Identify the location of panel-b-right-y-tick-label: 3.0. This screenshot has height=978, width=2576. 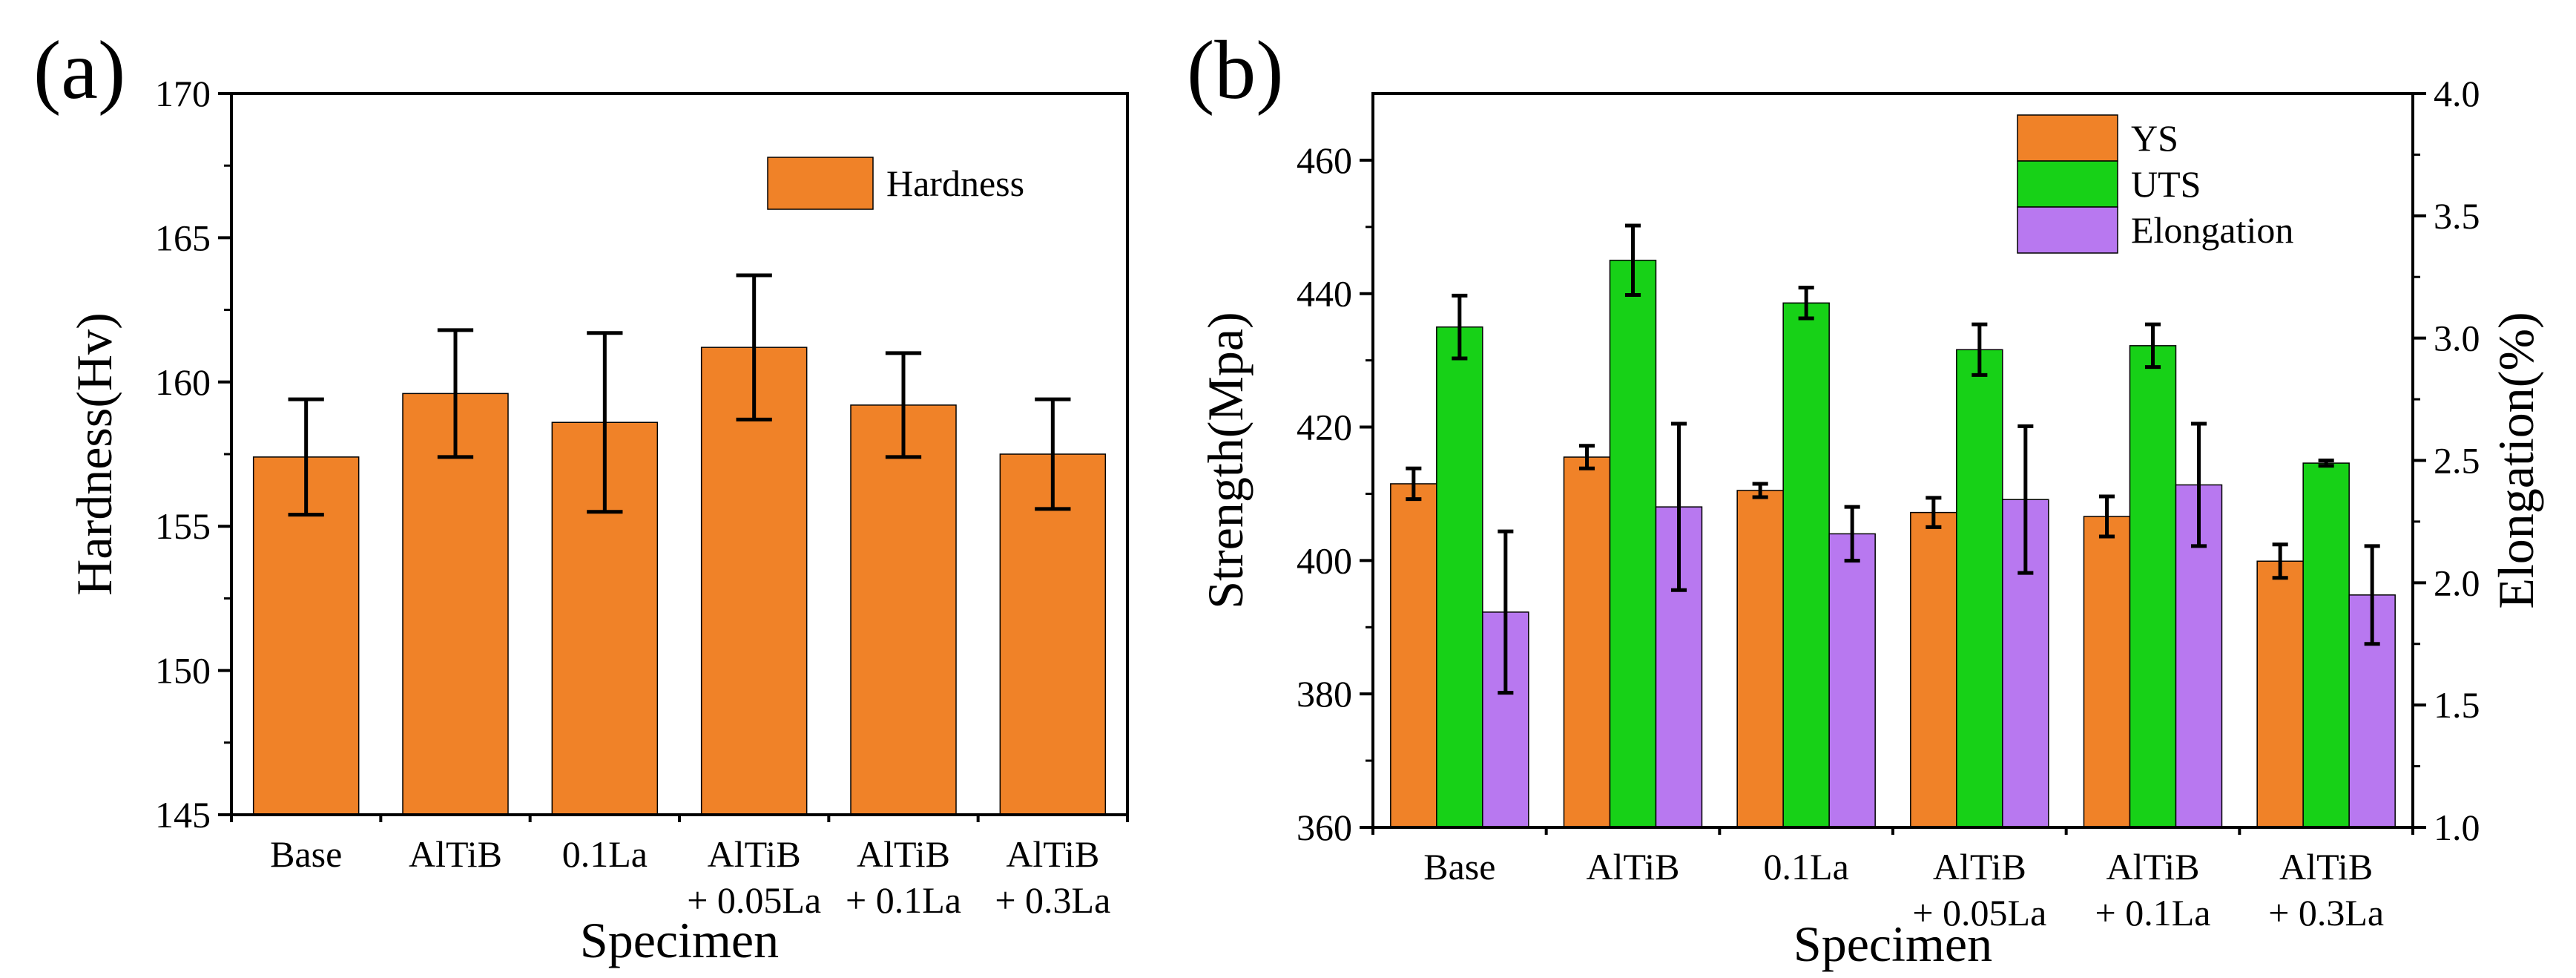
(2457, 338).